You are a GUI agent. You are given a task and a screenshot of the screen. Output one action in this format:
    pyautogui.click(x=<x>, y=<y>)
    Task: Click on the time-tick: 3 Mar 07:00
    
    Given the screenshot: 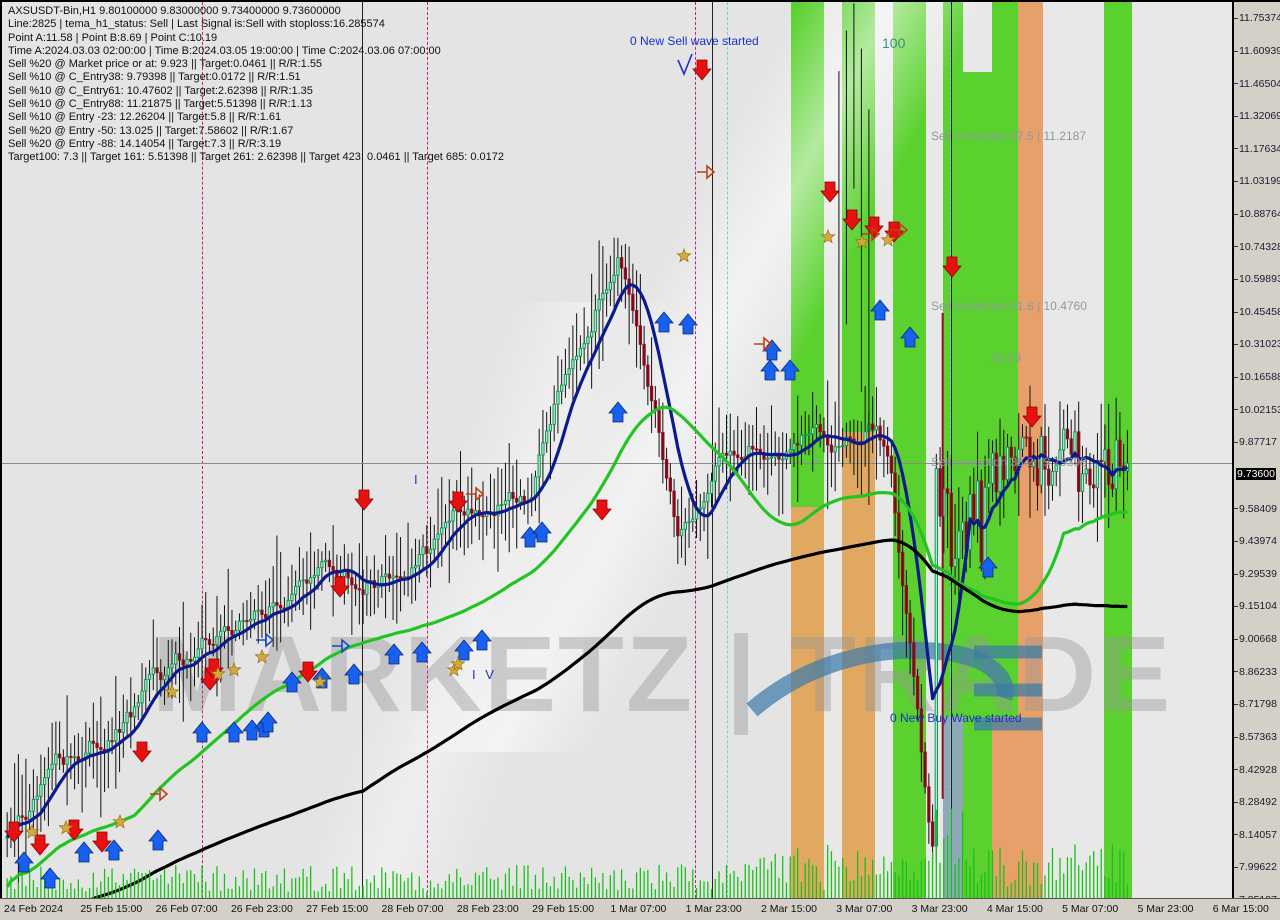 What is the action you would take?
    pyautogui.click(x=864, y=909)
    